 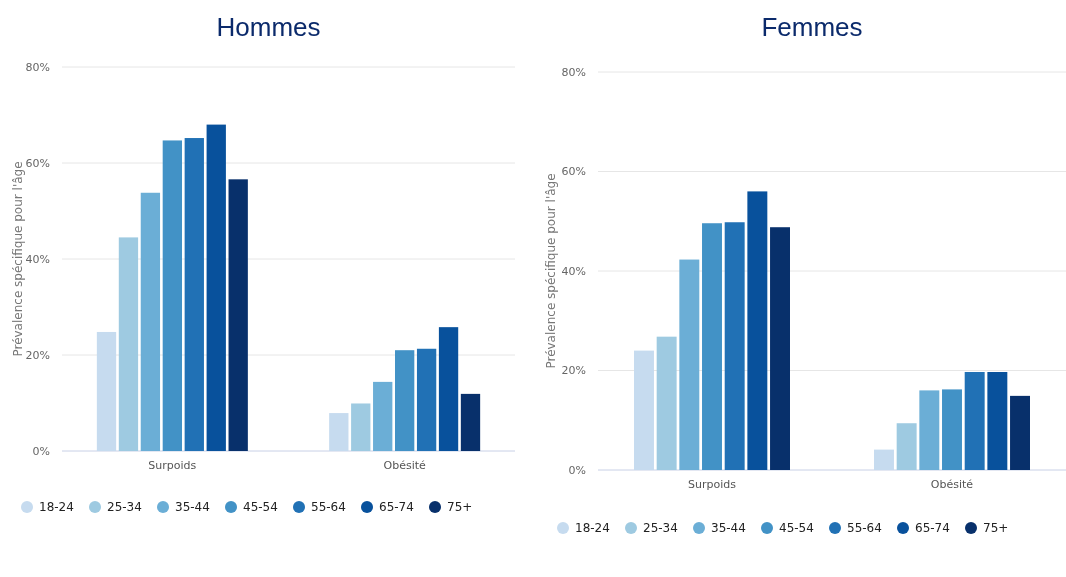 What do you see at coordinates (268, 27) in the screenshot?
I see `chart-title: Hommes` at bounding box center [268, 27].